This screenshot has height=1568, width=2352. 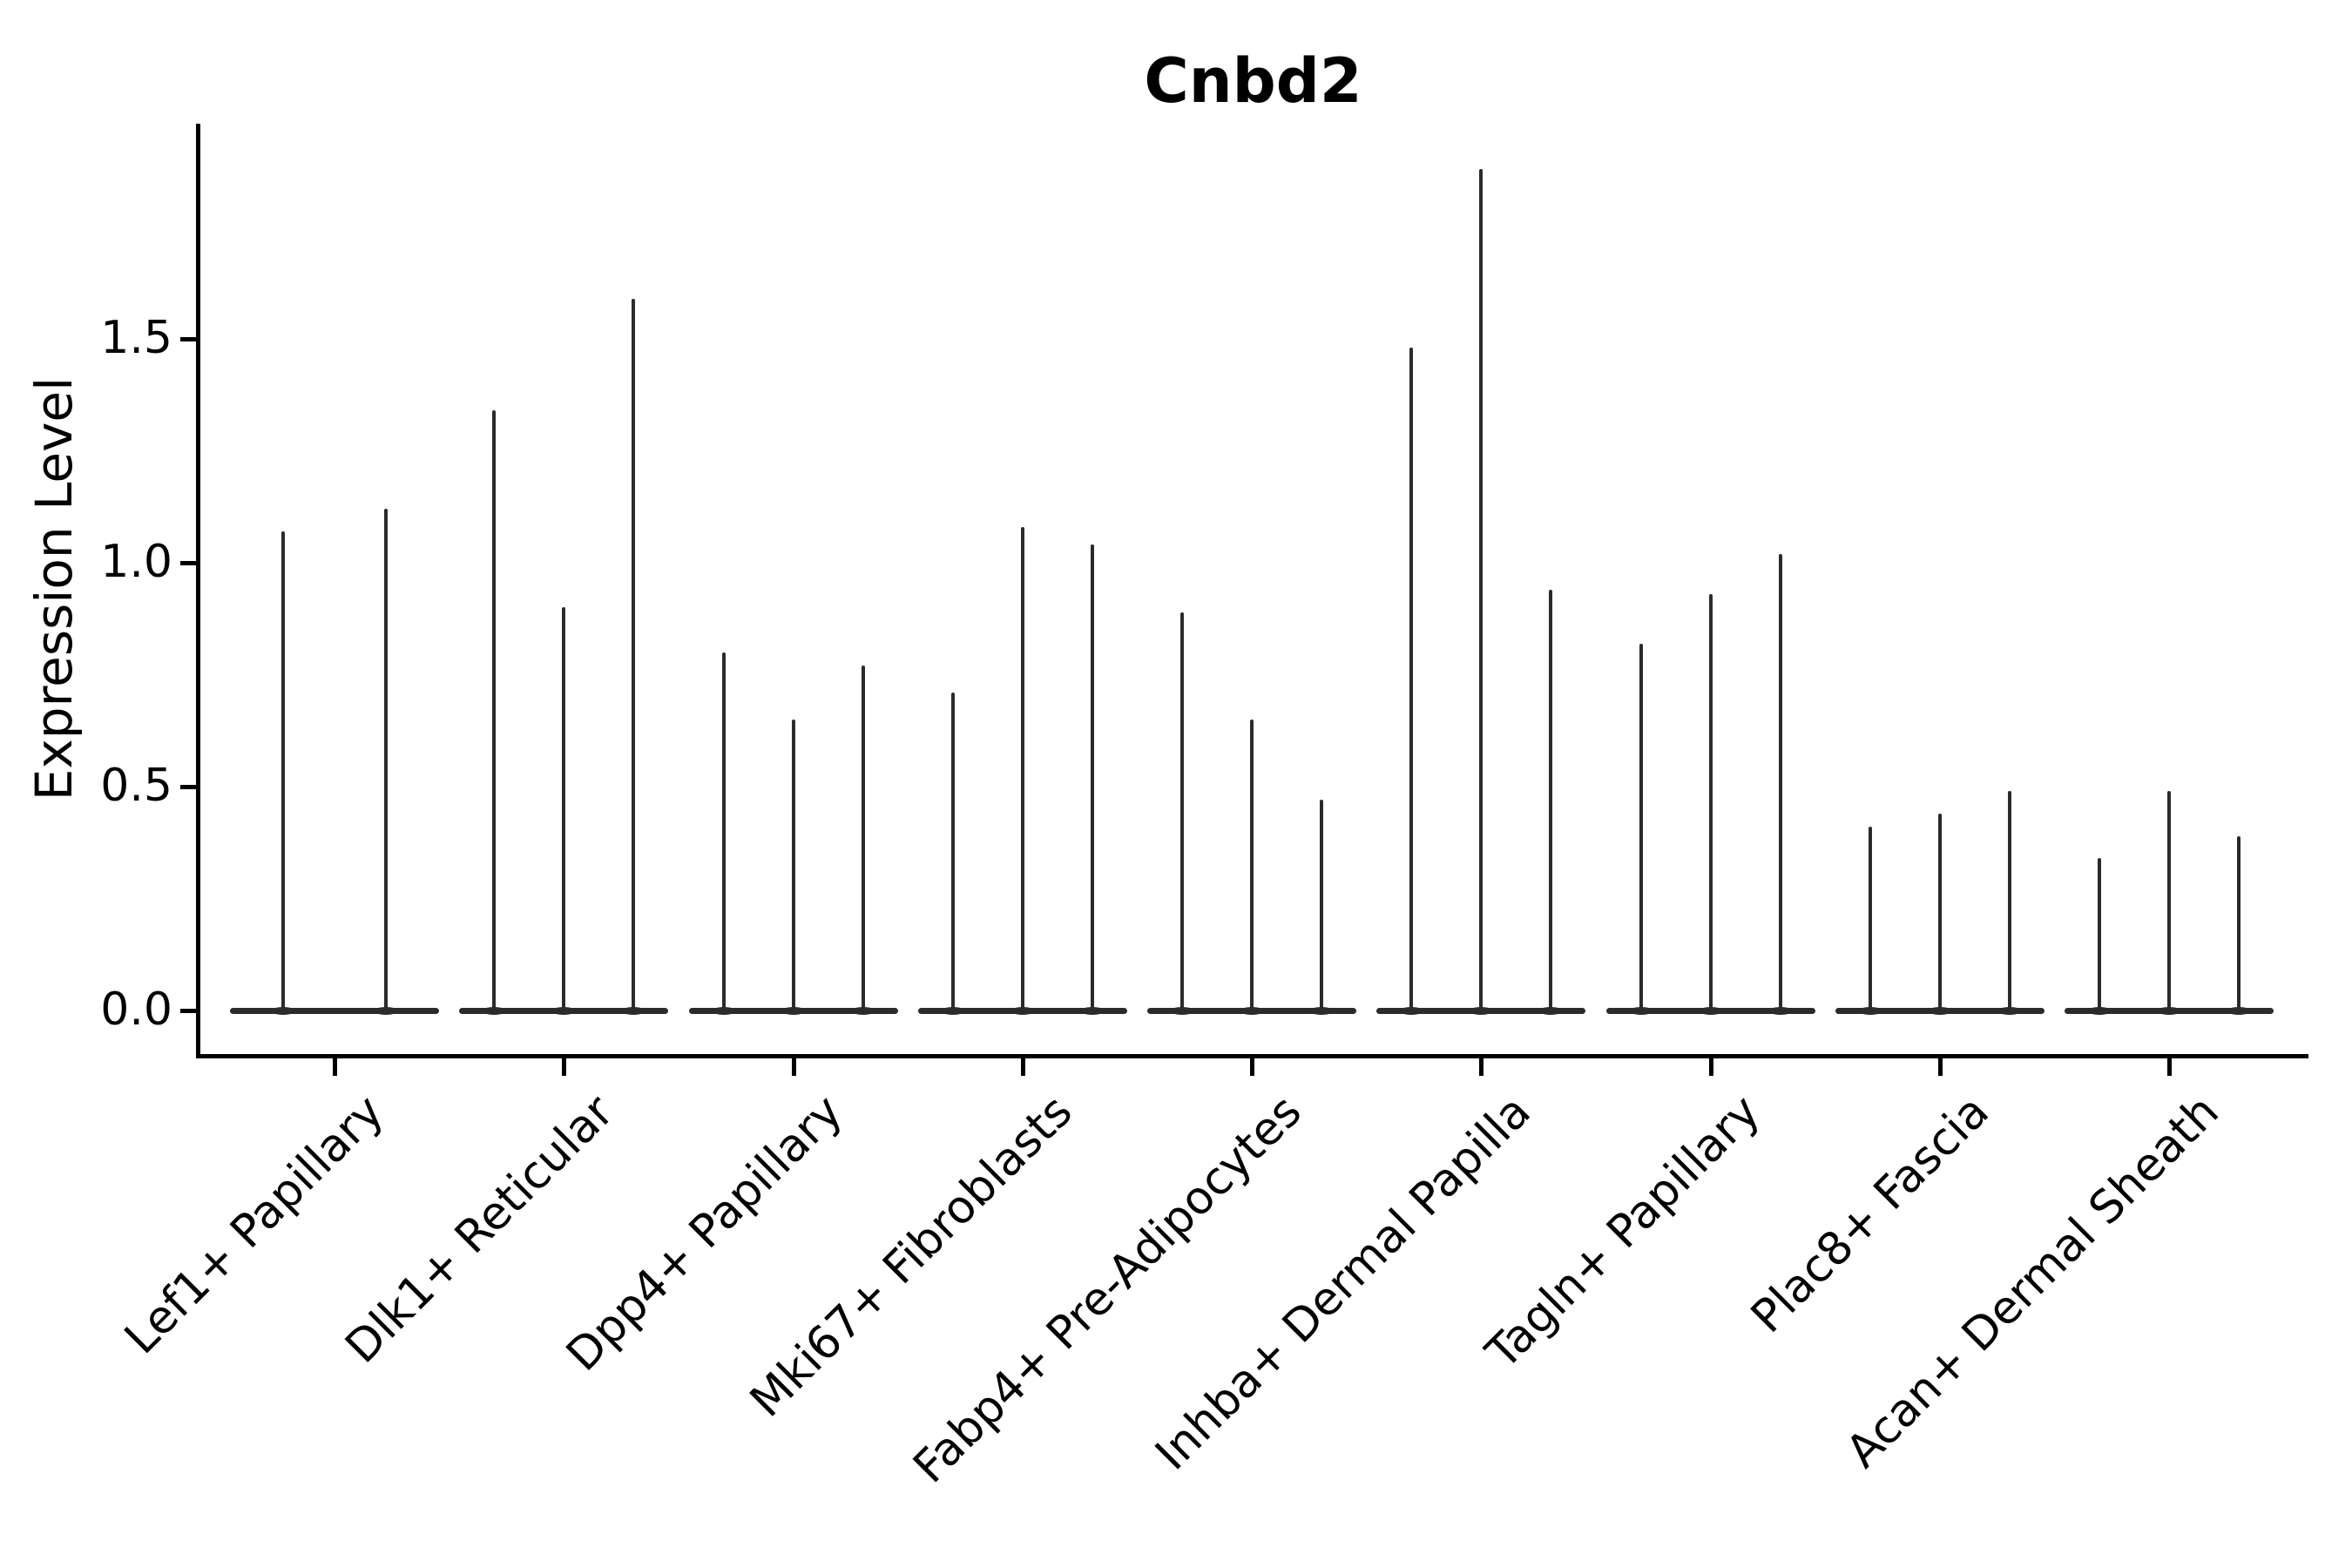 I want to click on y-tick-label: 0.5, so click(x=136, y=785).